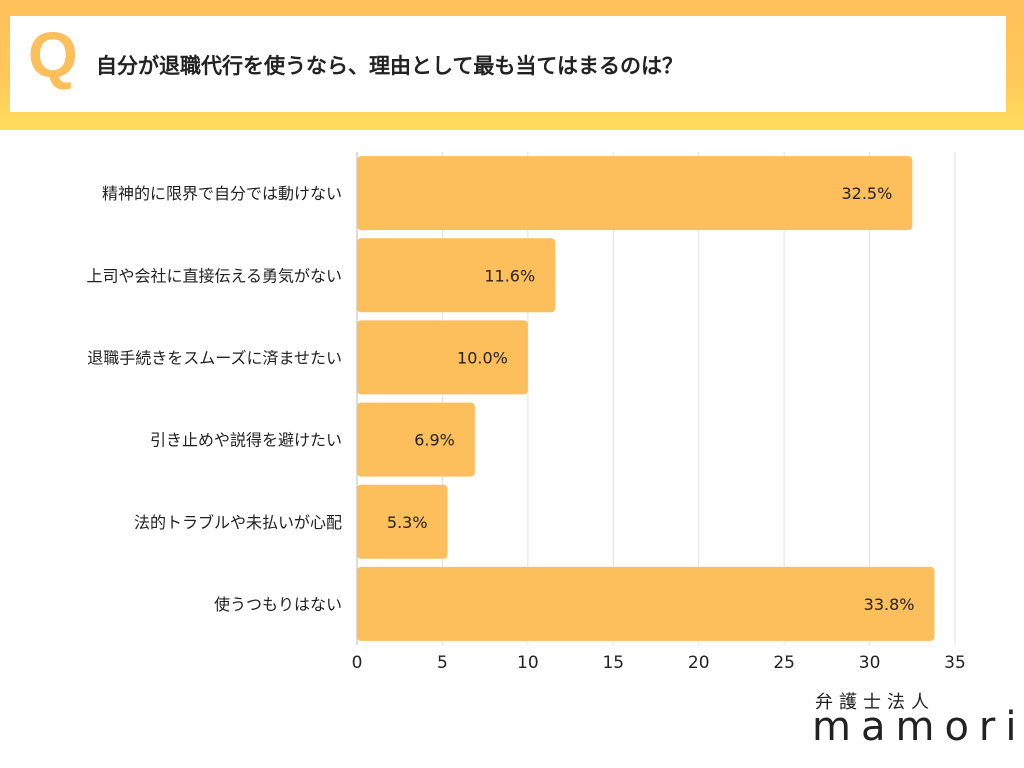 The width and height of the screenshot is (1024, 768). I want to click on x-tick-label: 25, so click(784, 663).